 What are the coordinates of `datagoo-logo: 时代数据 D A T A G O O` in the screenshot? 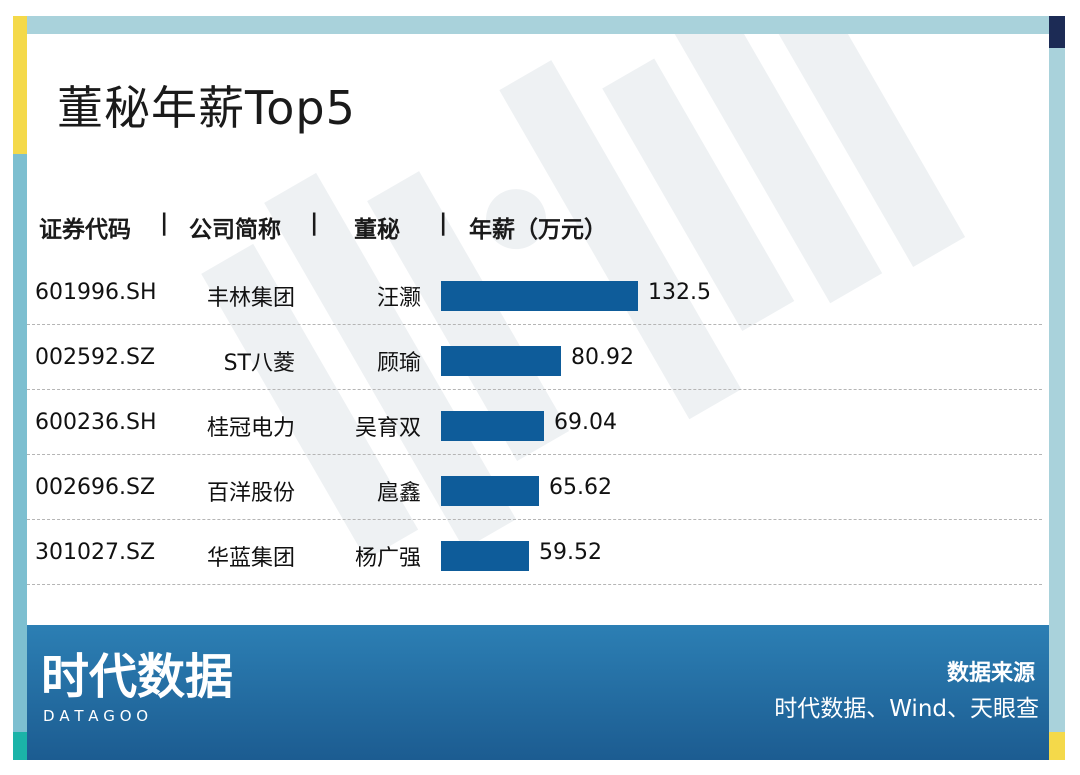 It's located at (137, 687).